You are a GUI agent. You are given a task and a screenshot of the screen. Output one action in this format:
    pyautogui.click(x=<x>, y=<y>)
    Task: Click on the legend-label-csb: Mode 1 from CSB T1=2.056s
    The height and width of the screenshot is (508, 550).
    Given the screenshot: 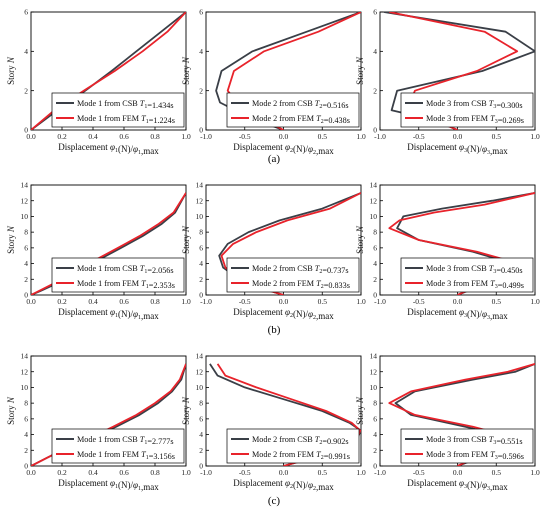 What is the action you would take?
    pyautogui.click(x=125, y=269)
    